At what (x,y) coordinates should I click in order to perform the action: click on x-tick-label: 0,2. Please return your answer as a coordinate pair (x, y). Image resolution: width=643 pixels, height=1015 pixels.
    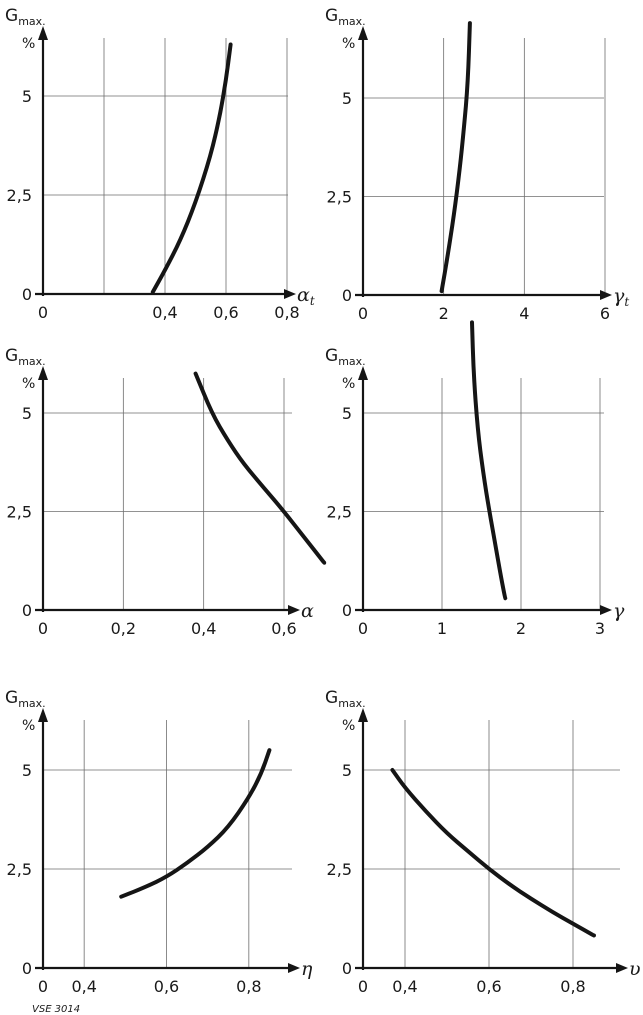
    Looking at the image, I should click on (123, 628).